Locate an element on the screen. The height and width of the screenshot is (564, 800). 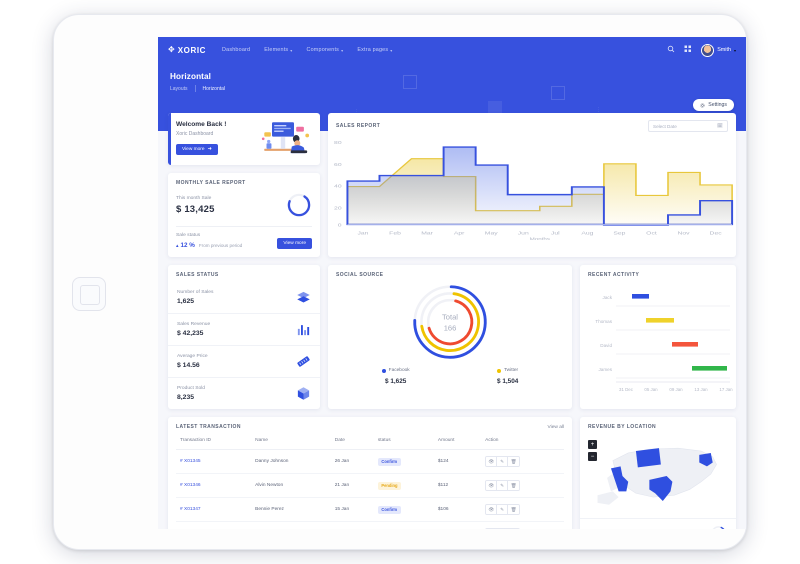
cell-status: Pending is located at coordinates (403, 485).